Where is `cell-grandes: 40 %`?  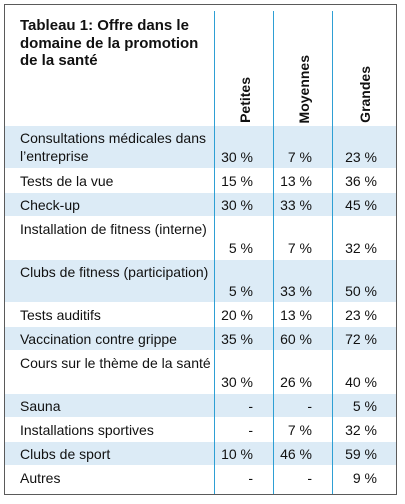 cell-grandes: 40 % is located at coordinates (361, 382).